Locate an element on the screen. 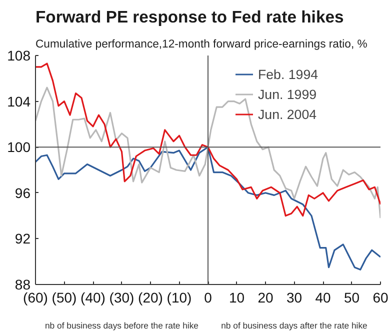  chart-subtitle: Cumulative performance,12-month forward price-earnings ratio, % is located at coordinates (202, 44).